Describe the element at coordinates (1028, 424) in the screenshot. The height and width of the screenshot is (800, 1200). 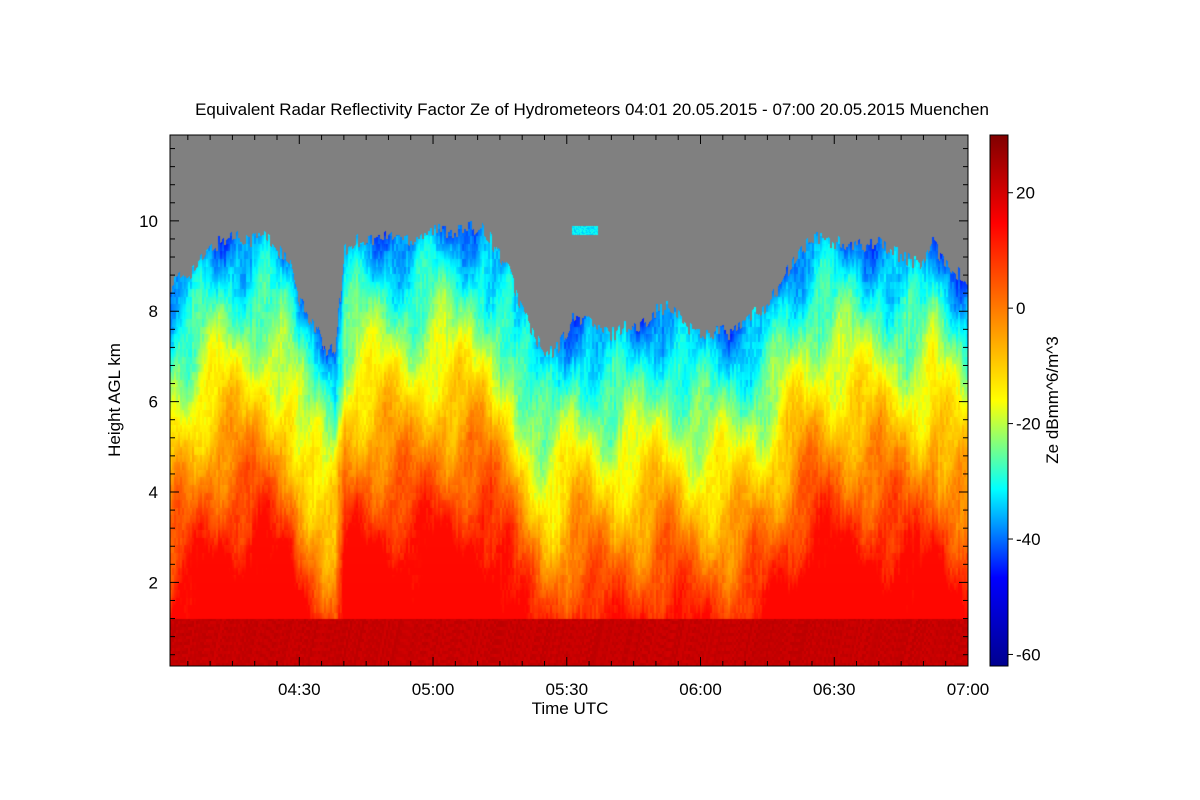
I see `colorbar-tick-label: -20` at that location.